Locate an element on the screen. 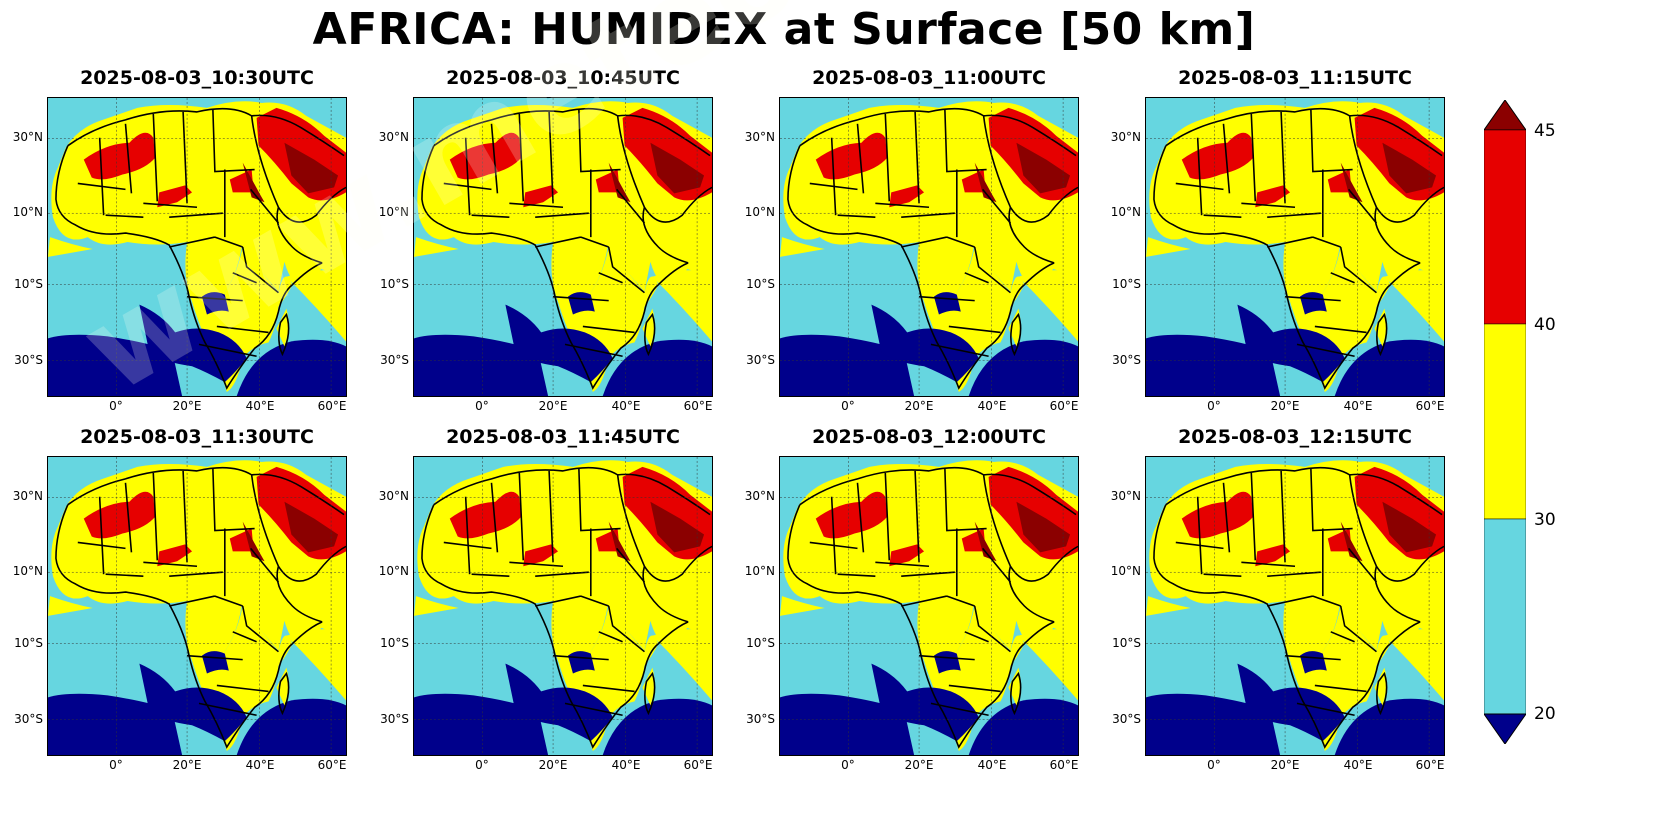  colorbar-extend-high is located at coordinates (1505, 115).